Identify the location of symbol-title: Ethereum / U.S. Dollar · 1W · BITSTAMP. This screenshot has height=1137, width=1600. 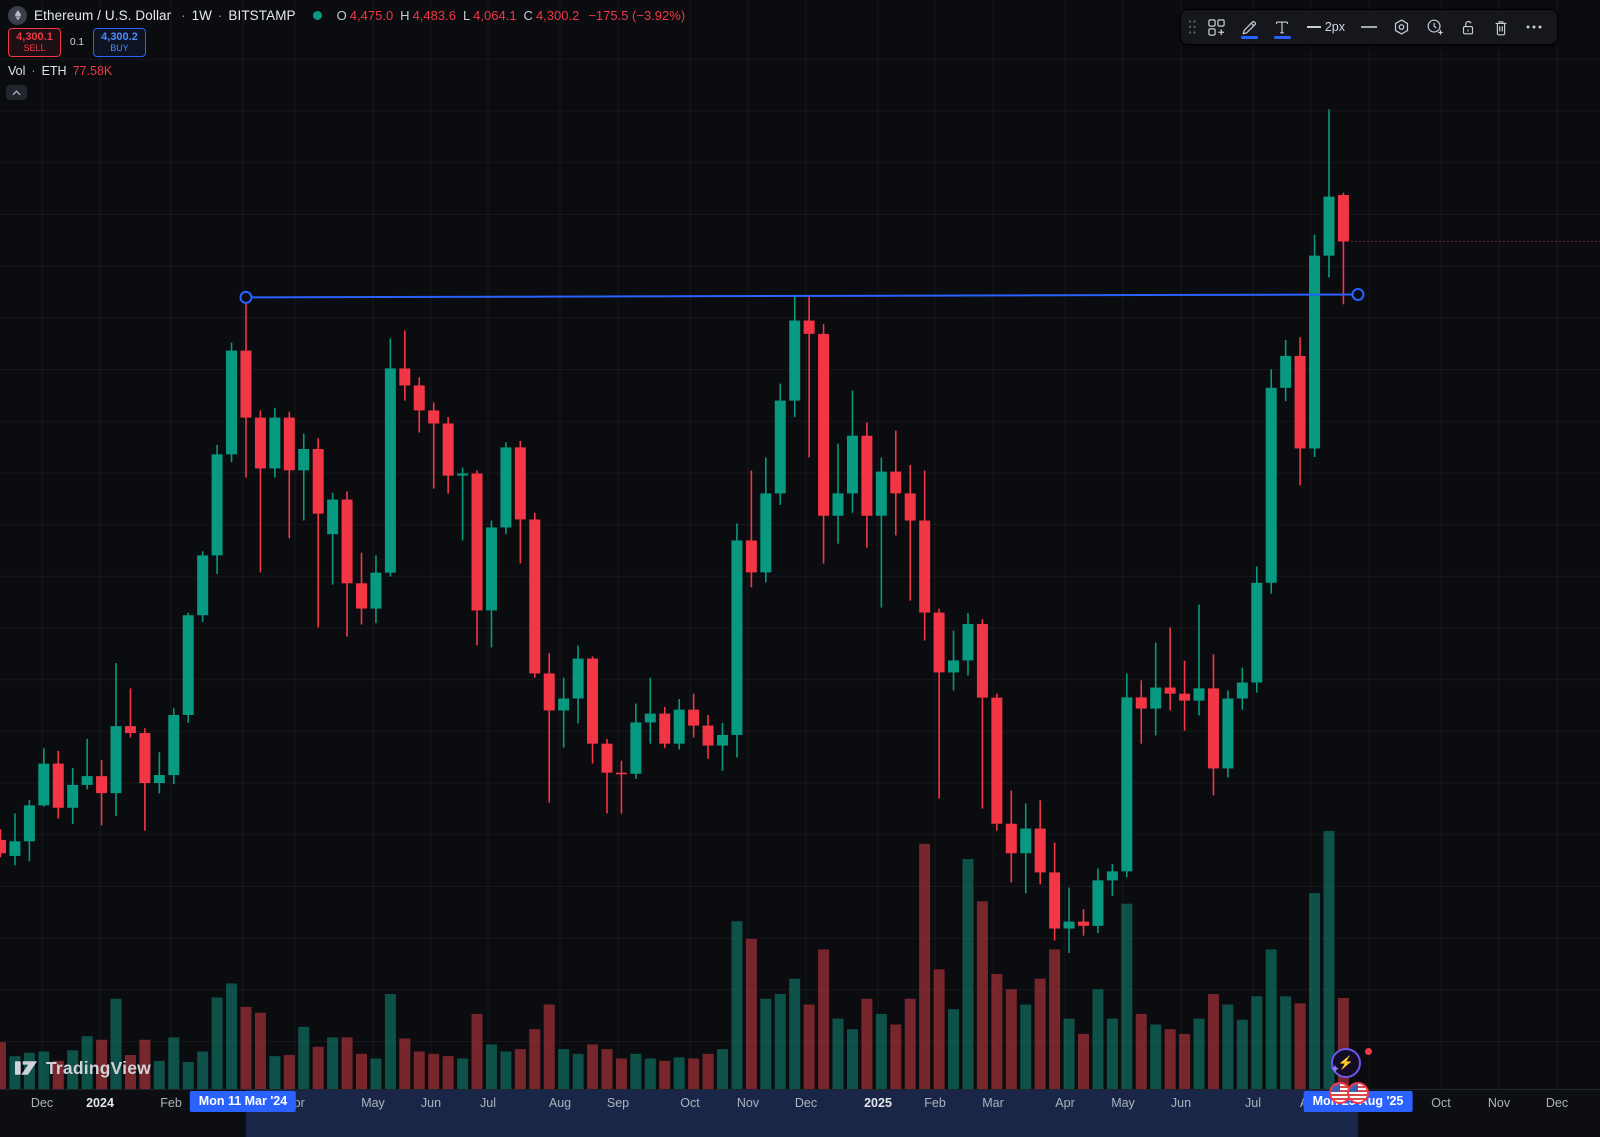
(165, 15).